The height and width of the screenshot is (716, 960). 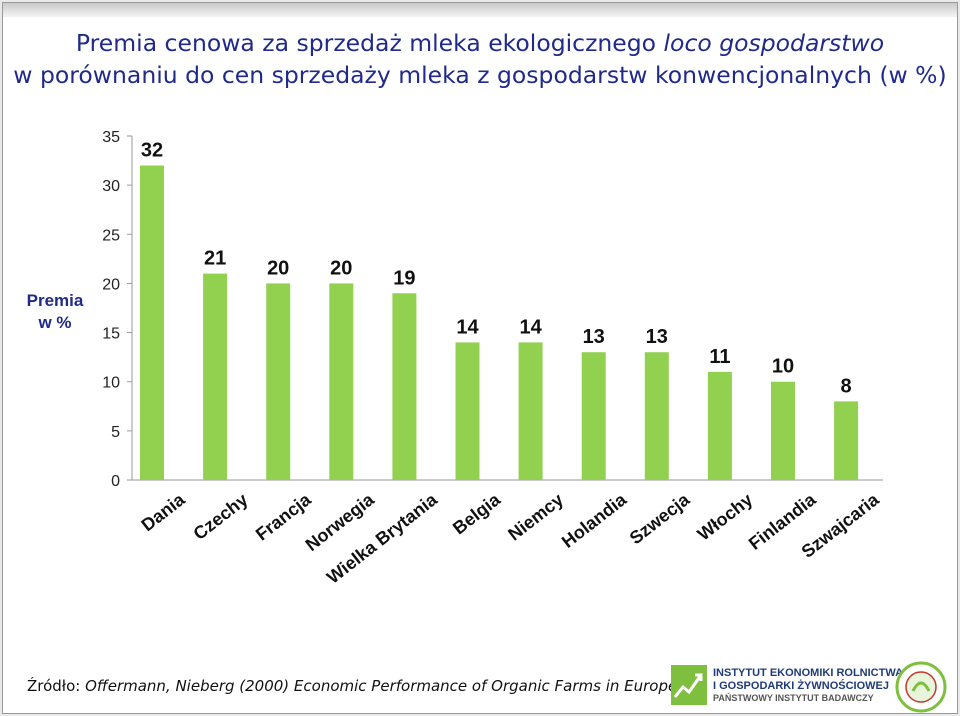 I want to click on bar-value-label: 32, so click(x=152, y=150).